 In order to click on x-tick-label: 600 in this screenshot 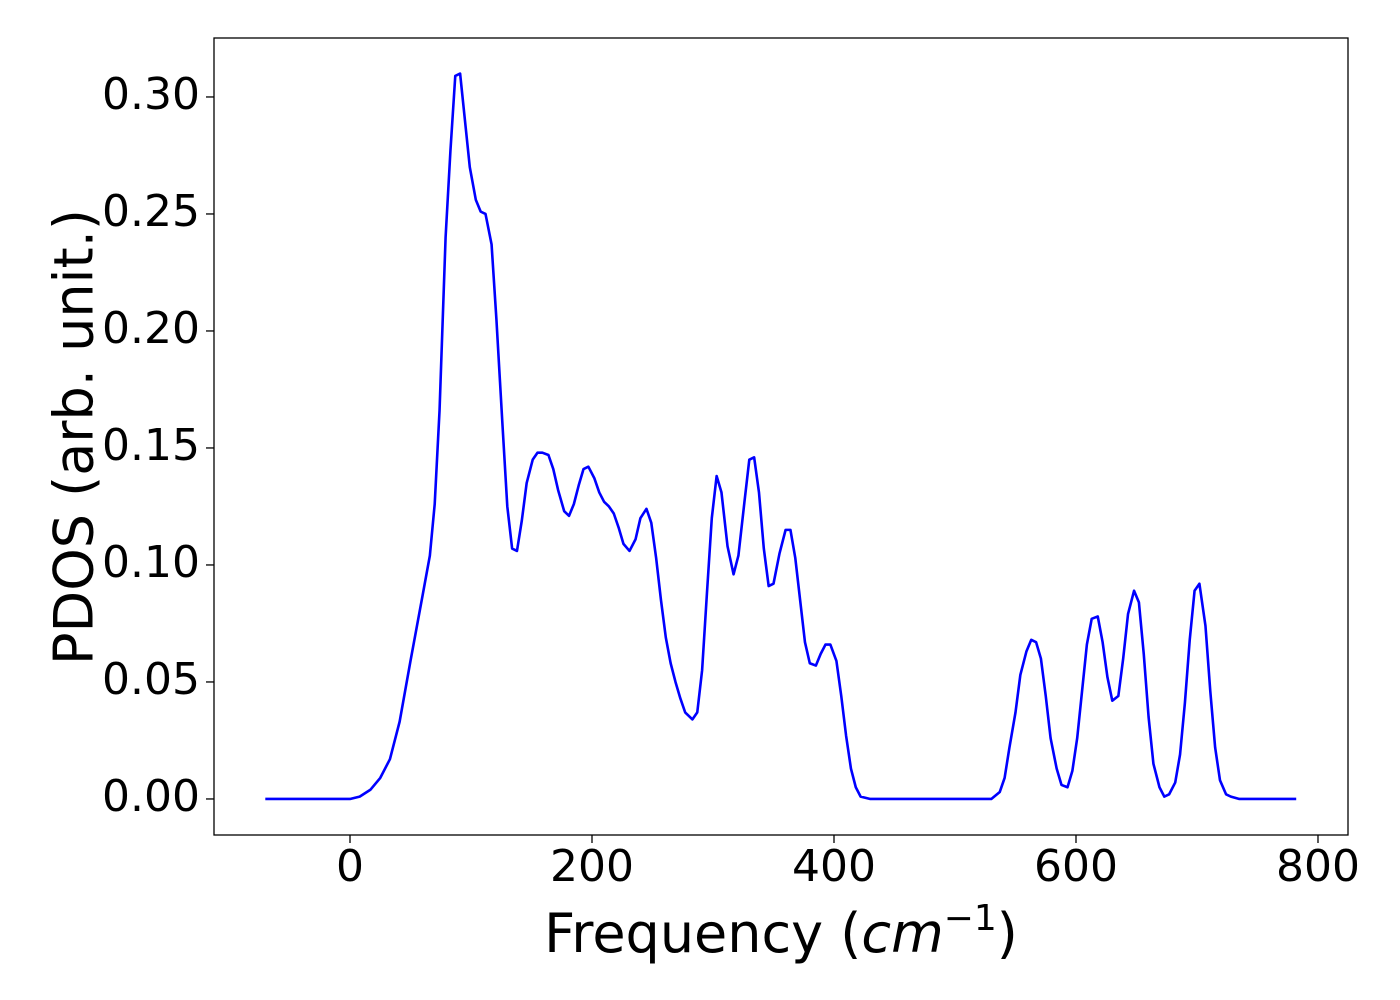, I will do `click(1076, 866)`.